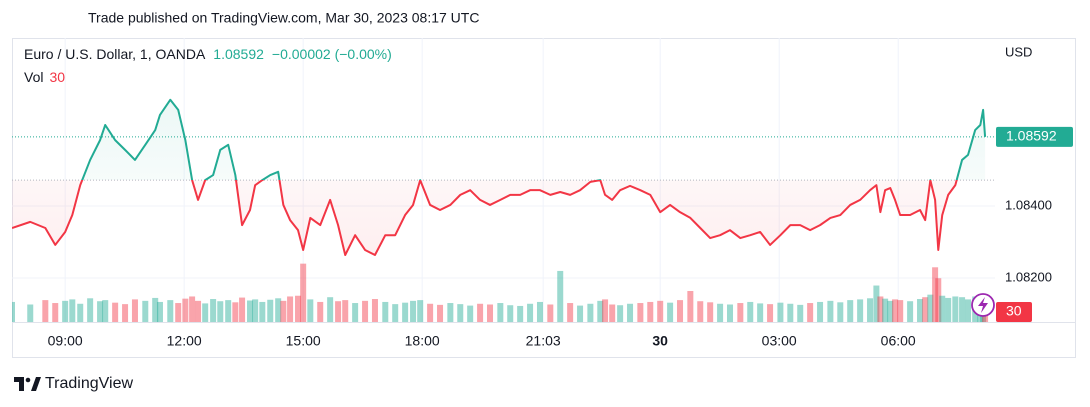  I want to click on x-tick-label: 15:00, so click(303, 341).